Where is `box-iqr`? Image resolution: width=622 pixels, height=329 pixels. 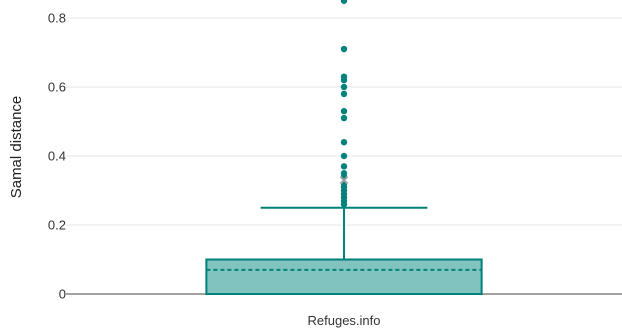
box-iqr is located at coordinates (344, 276).